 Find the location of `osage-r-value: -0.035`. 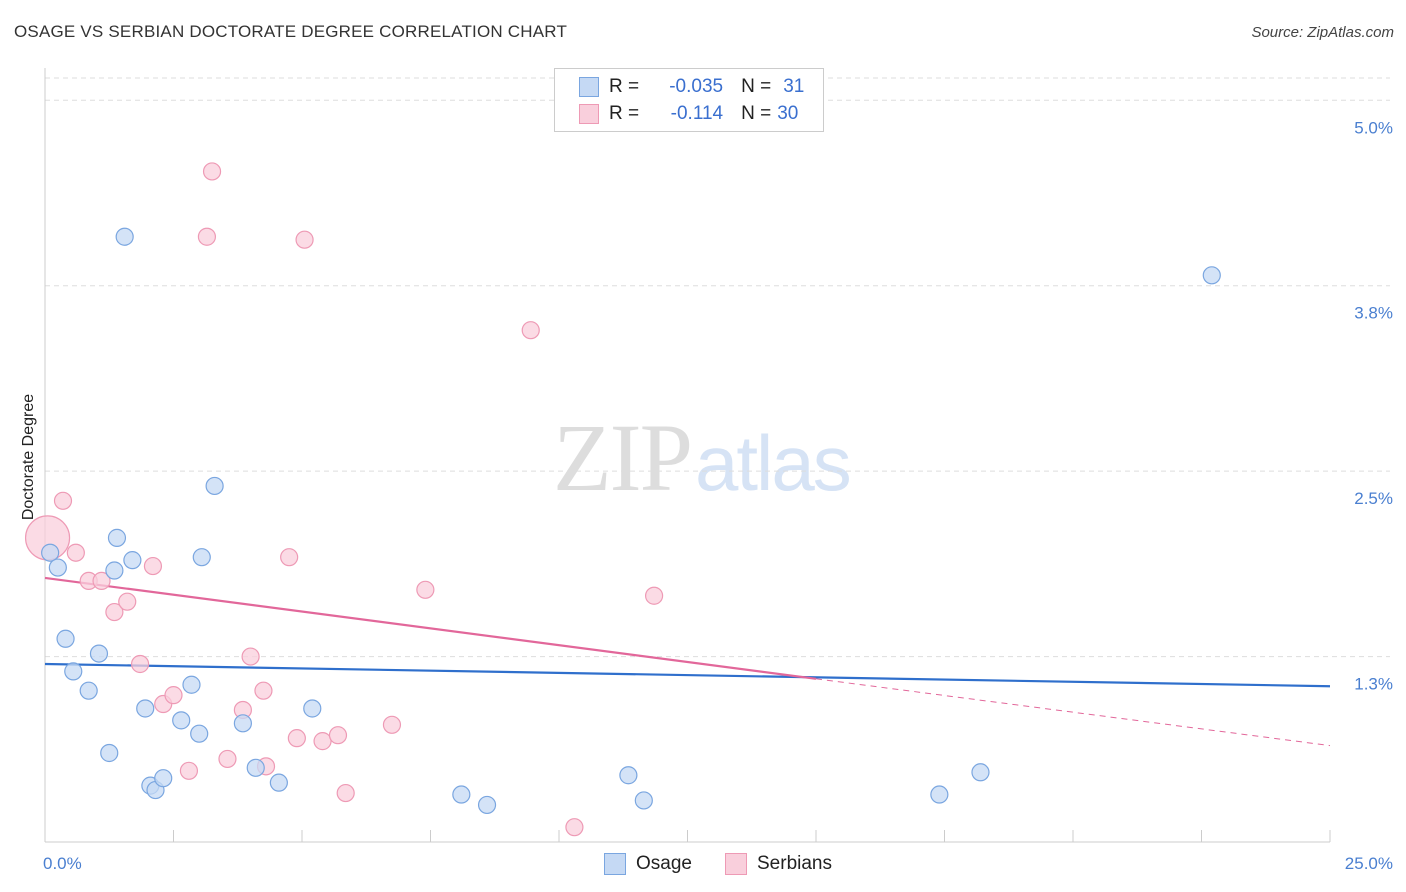

osage-r-value: -0.035 is located at coordinates (696, 86).